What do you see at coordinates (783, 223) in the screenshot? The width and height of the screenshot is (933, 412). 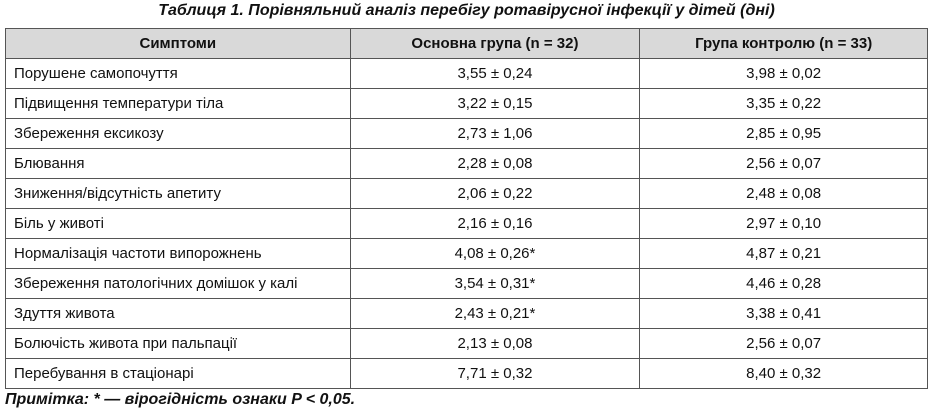 I see `value-cell: 2,97 ± 0,10` at bounding box center [783, 223].